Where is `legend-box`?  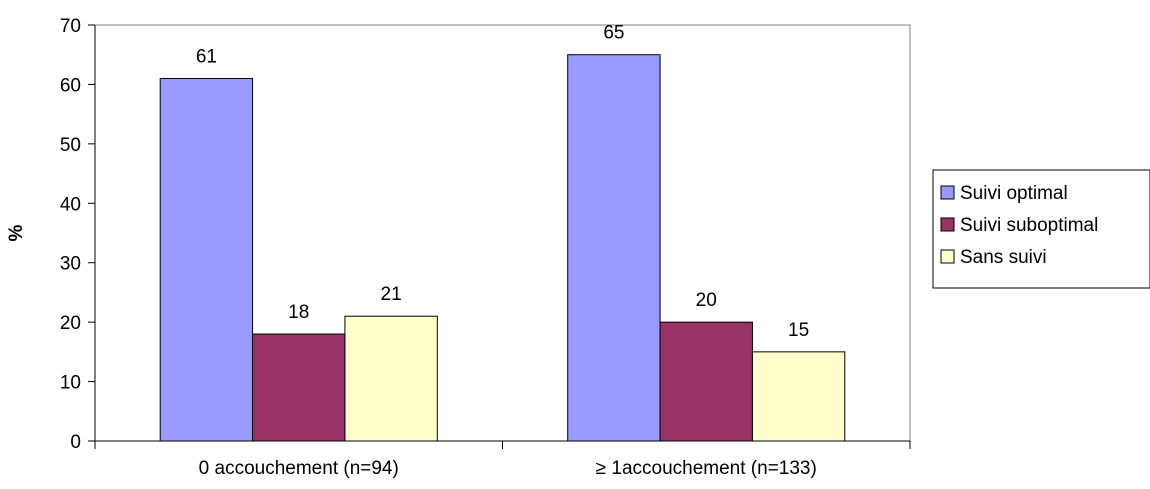
legend-box is located at coordinates (1041, 229).